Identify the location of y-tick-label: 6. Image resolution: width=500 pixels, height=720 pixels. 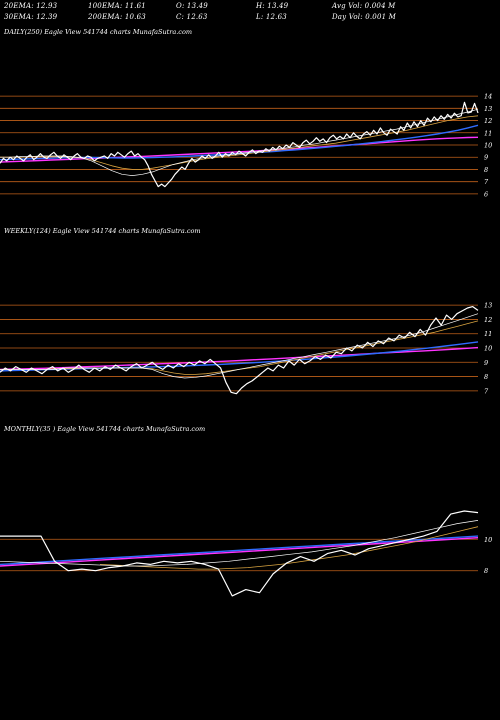
(486, 194).